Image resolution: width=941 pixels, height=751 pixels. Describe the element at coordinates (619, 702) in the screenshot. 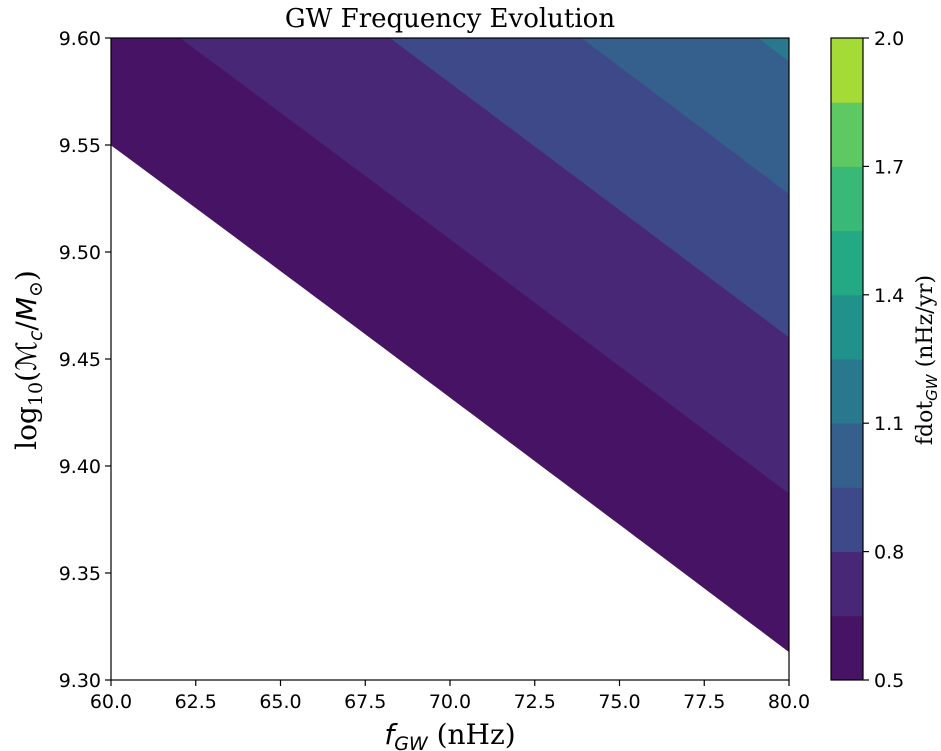

I see `x-tick-label: 75.0` at that location.